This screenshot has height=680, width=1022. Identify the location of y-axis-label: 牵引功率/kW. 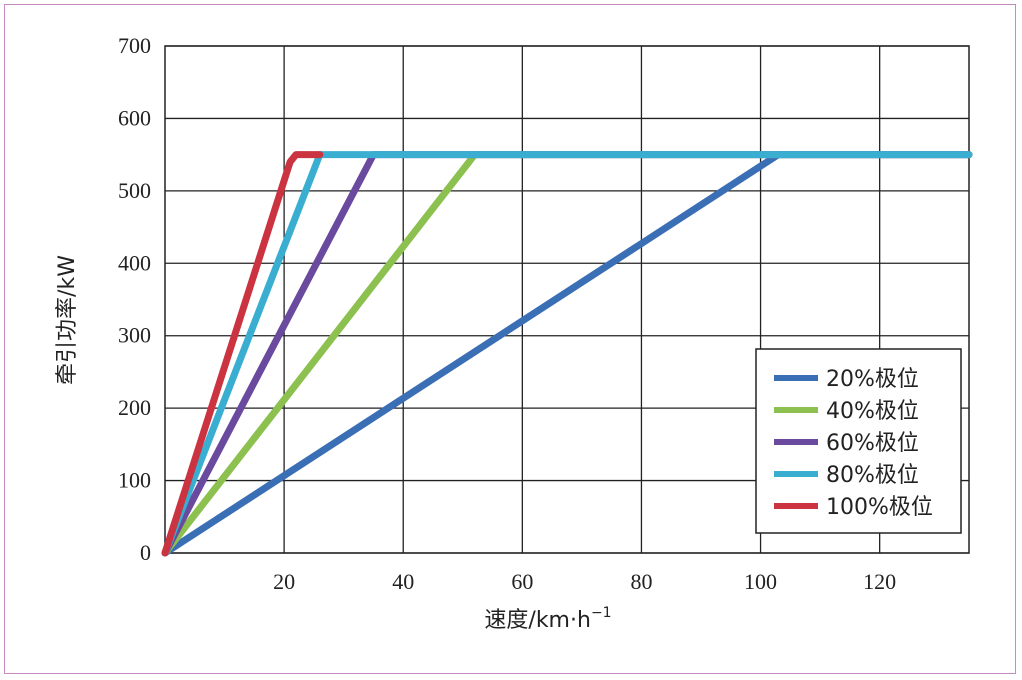
(67, 320).